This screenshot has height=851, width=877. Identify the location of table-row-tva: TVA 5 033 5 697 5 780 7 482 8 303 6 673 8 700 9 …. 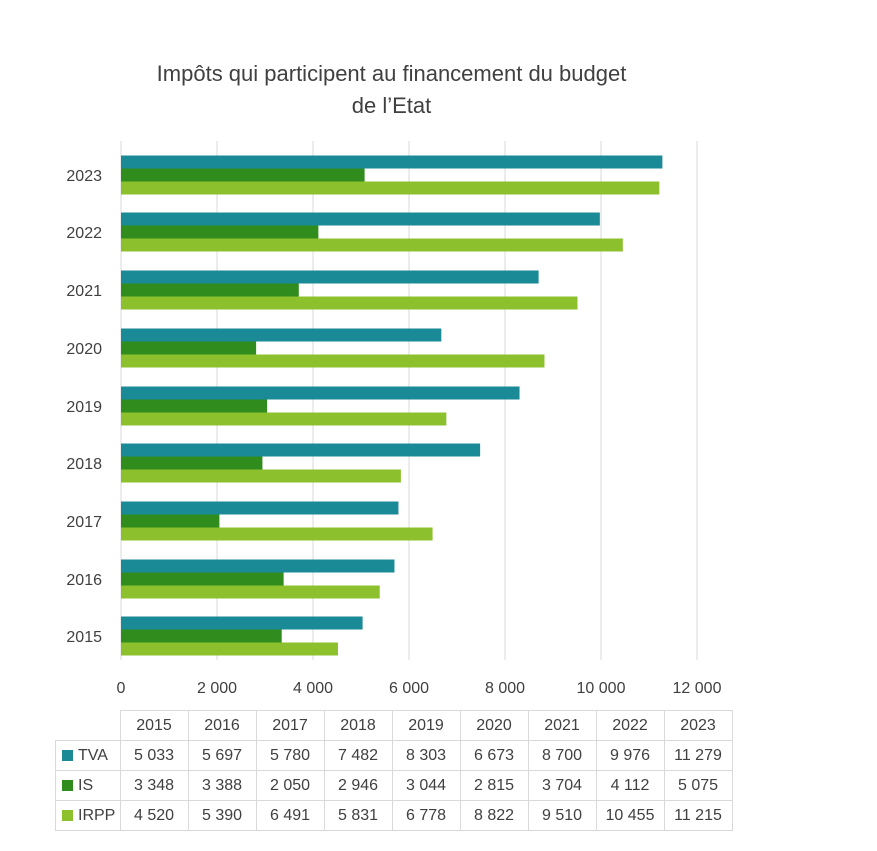
(394, 755).